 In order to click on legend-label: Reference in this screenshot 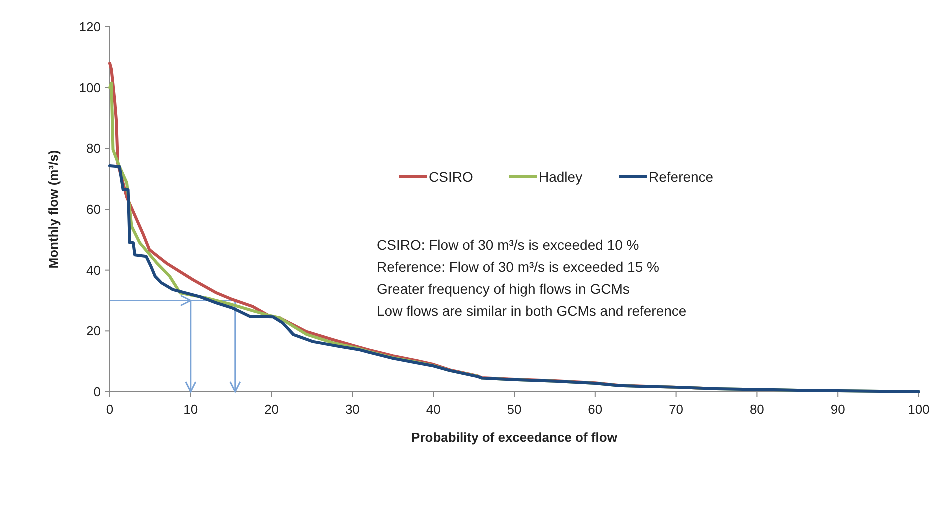, I will do `click(681, 176)`.